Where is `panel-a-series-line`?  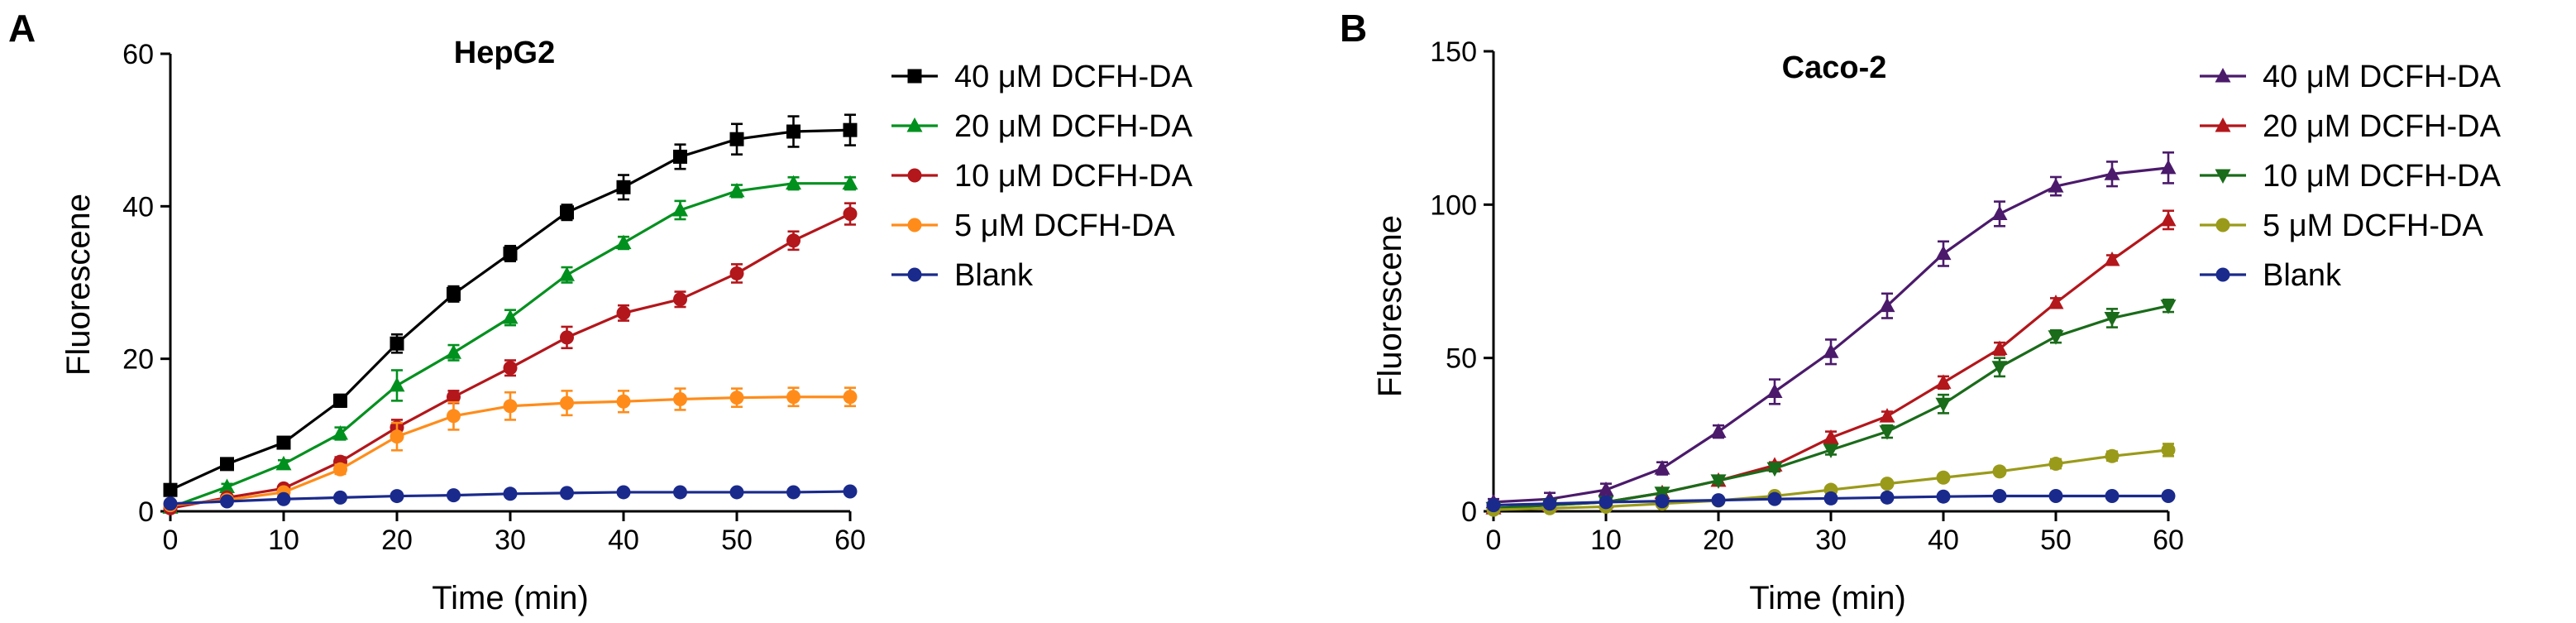 panel-a-series-line is located at coordinates (510, 345).